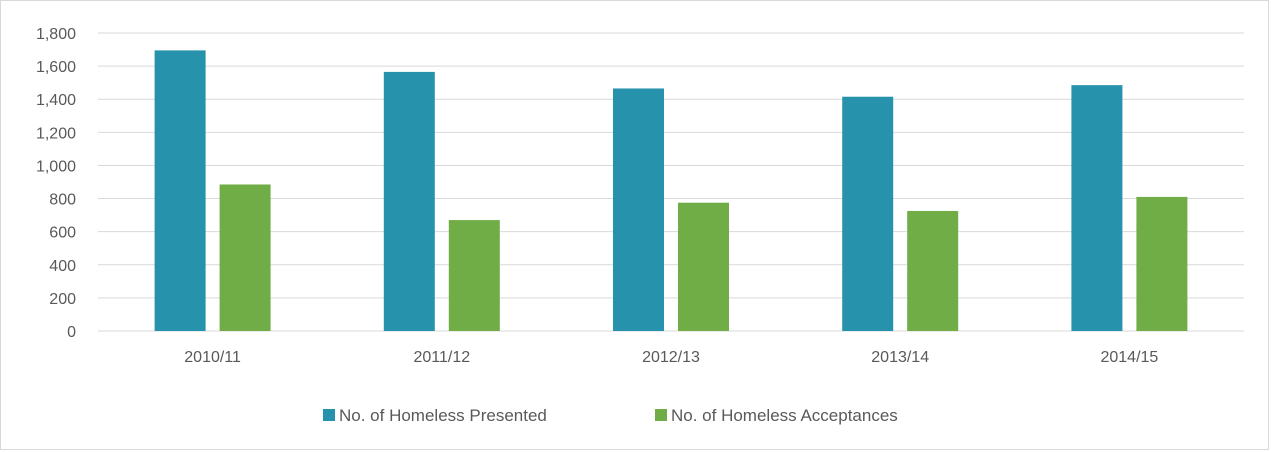 The width and height of the screenshot is (1271, 452). I want to click on x-tick-label: 2012/13, so click(671, 357).